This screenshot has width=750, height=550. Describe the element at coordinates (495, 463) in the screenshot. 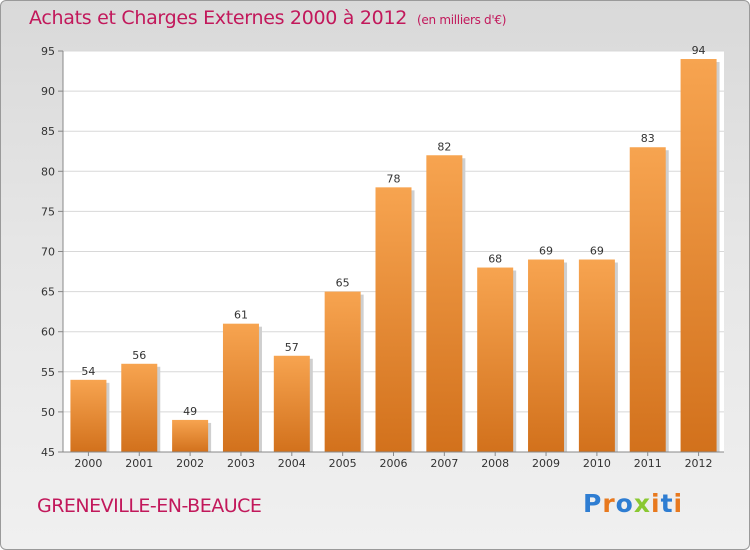

I see `x-tick-label: 2008` at that location.